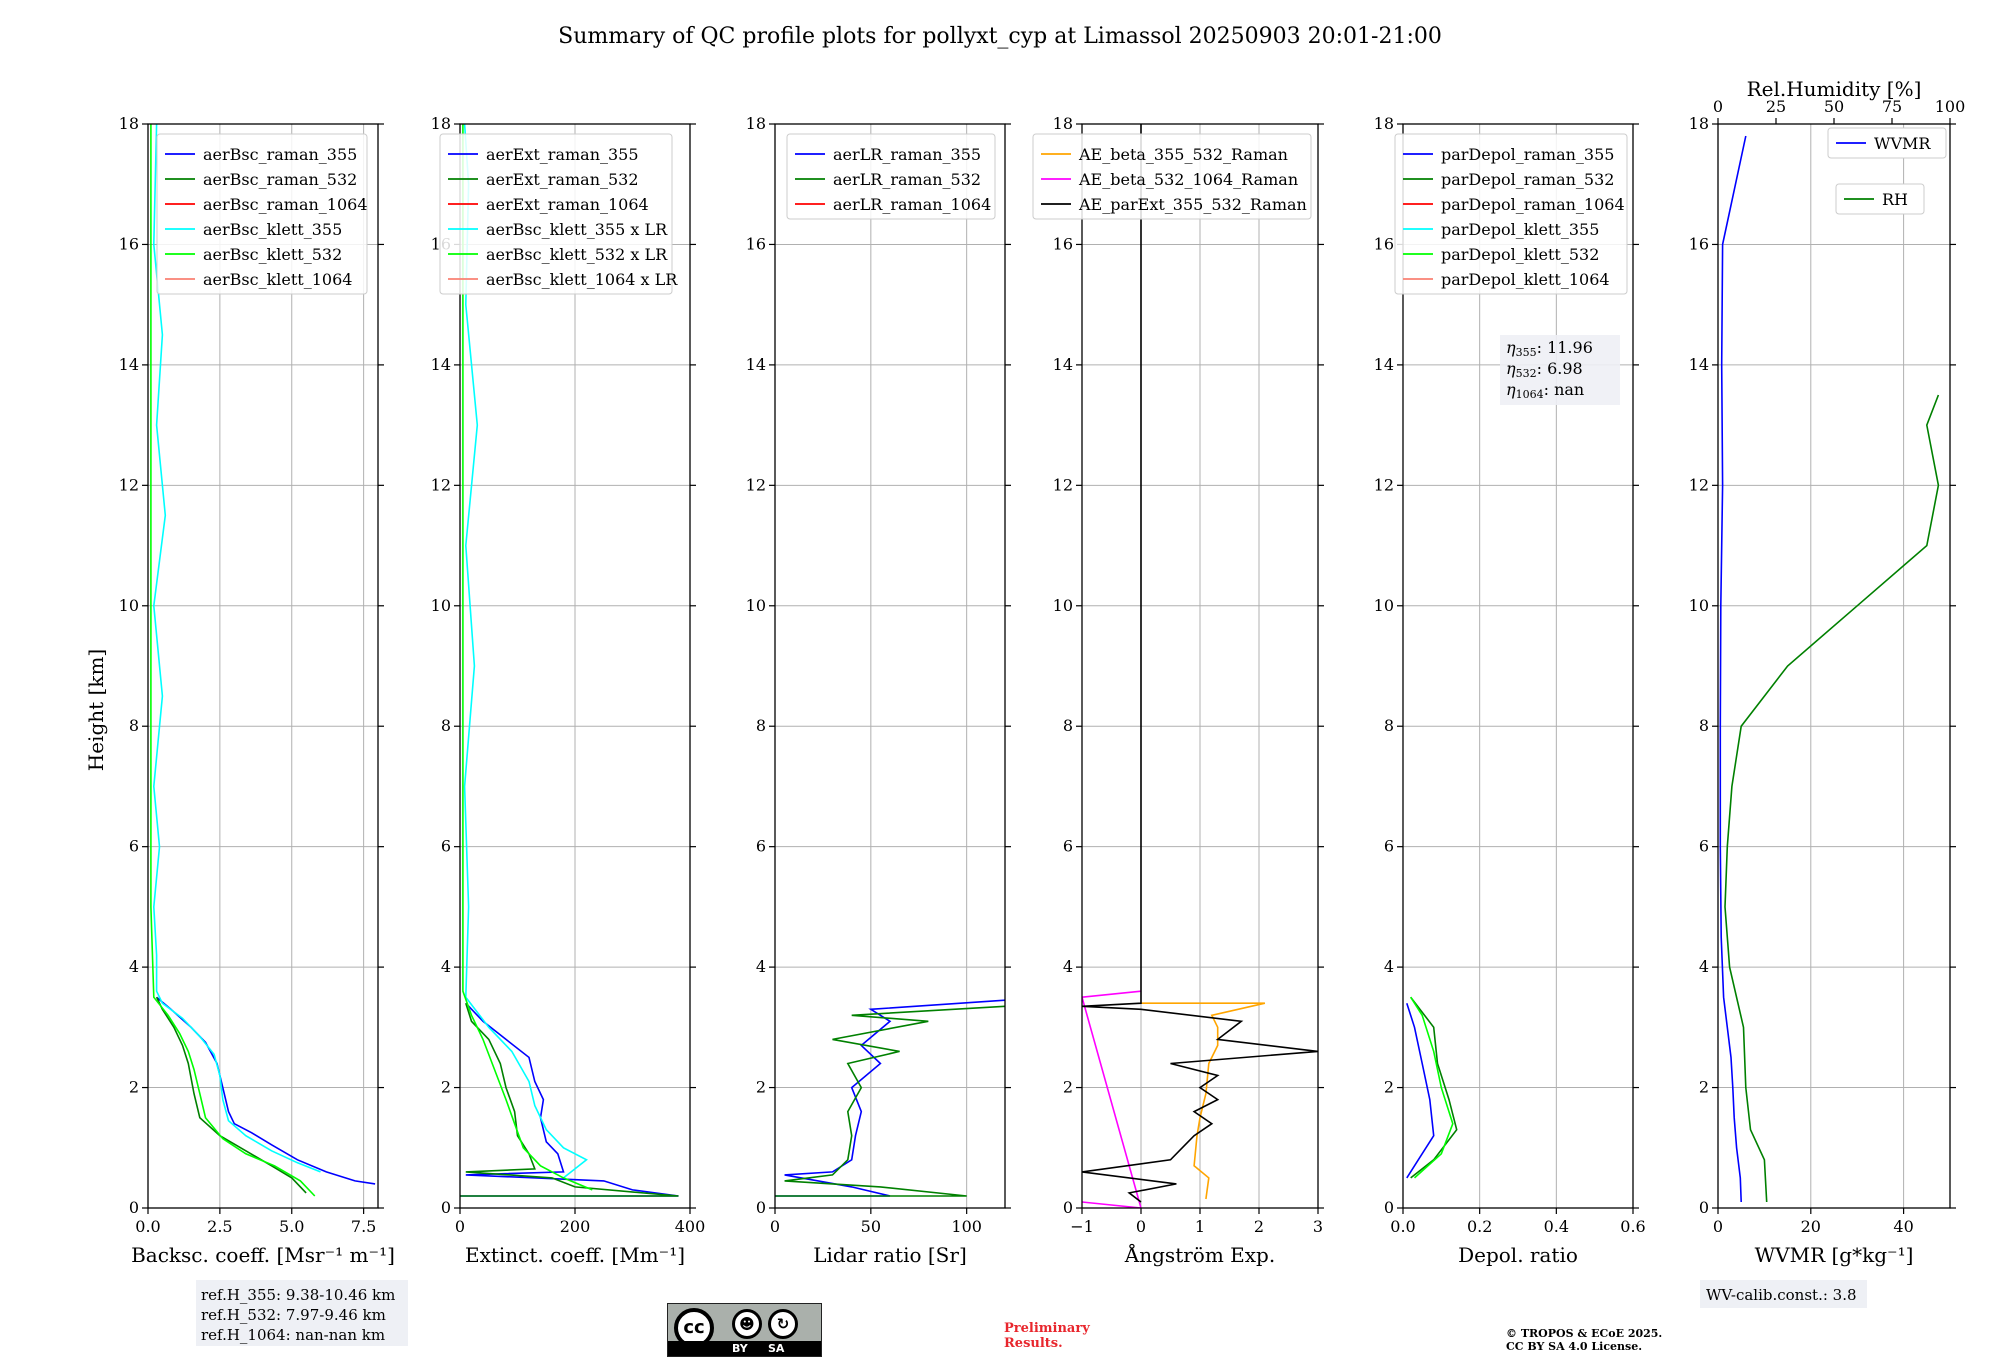  Describe the element at coordinates (1527, 154) in the screenshot. I see `legend-label: parDepol_raman_355` at that location.